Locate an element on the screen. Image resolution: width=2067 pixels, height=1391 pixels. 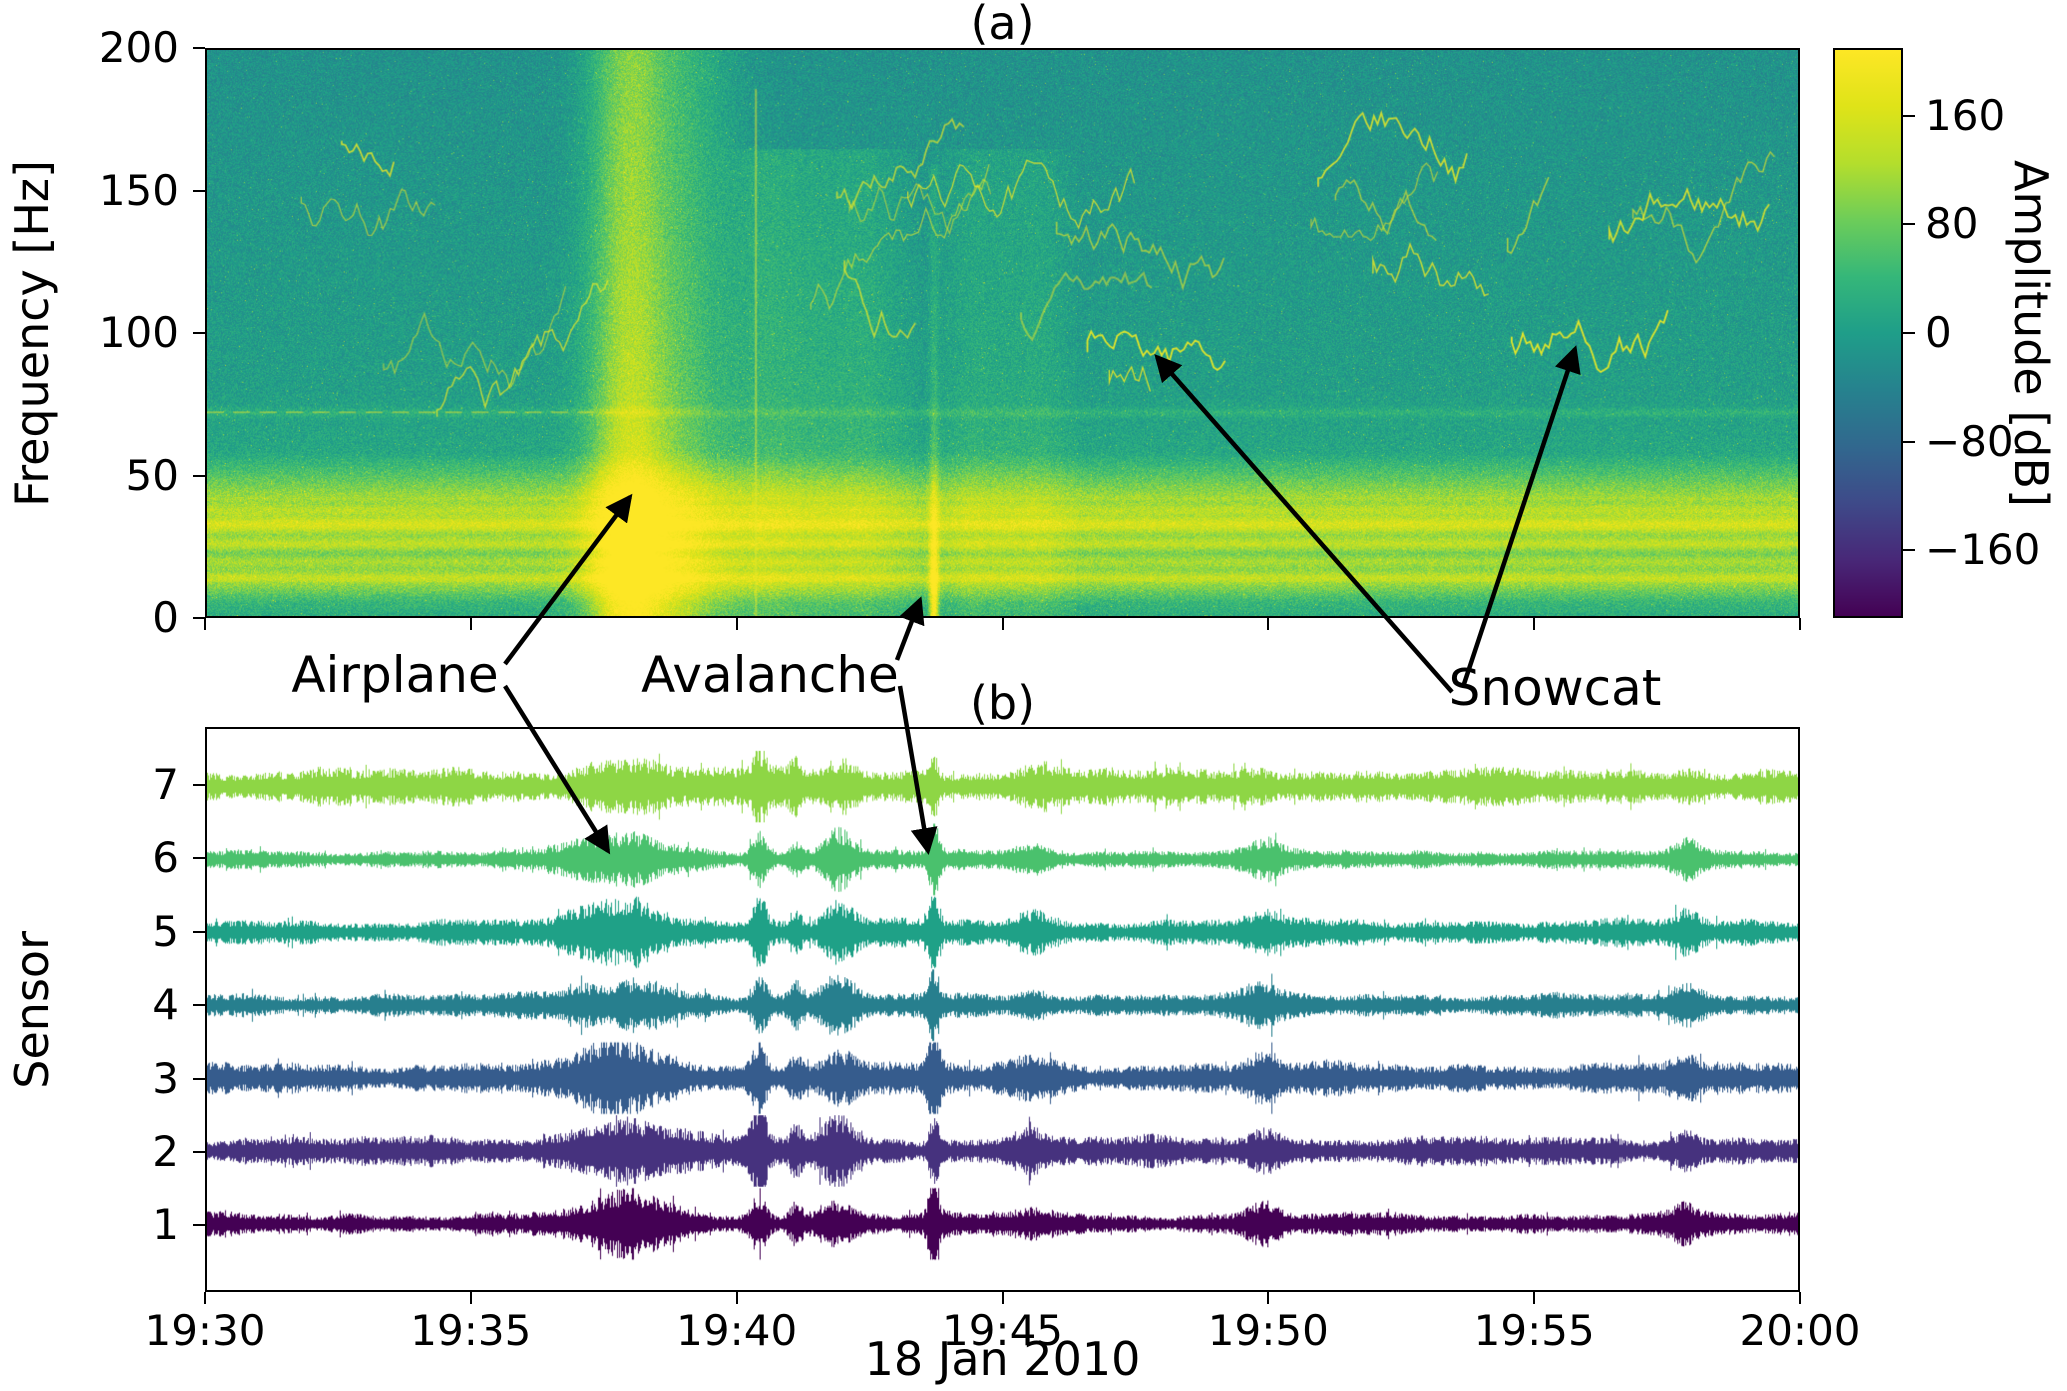
sensor-tick-label: 2 is located at coordinates (165, 1151).